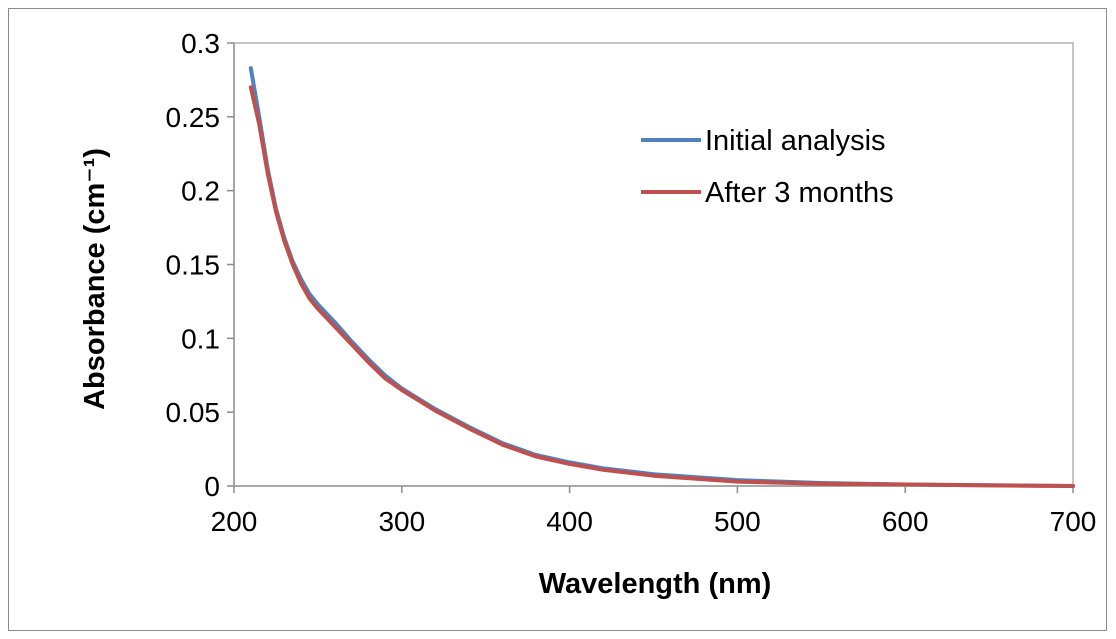 The width and height of the screenshot is (1116, 639). What do you see at coordinates (737, 521) in the screenshot?
I see `x-tick-label: 500` at bounding box center [737, 521].